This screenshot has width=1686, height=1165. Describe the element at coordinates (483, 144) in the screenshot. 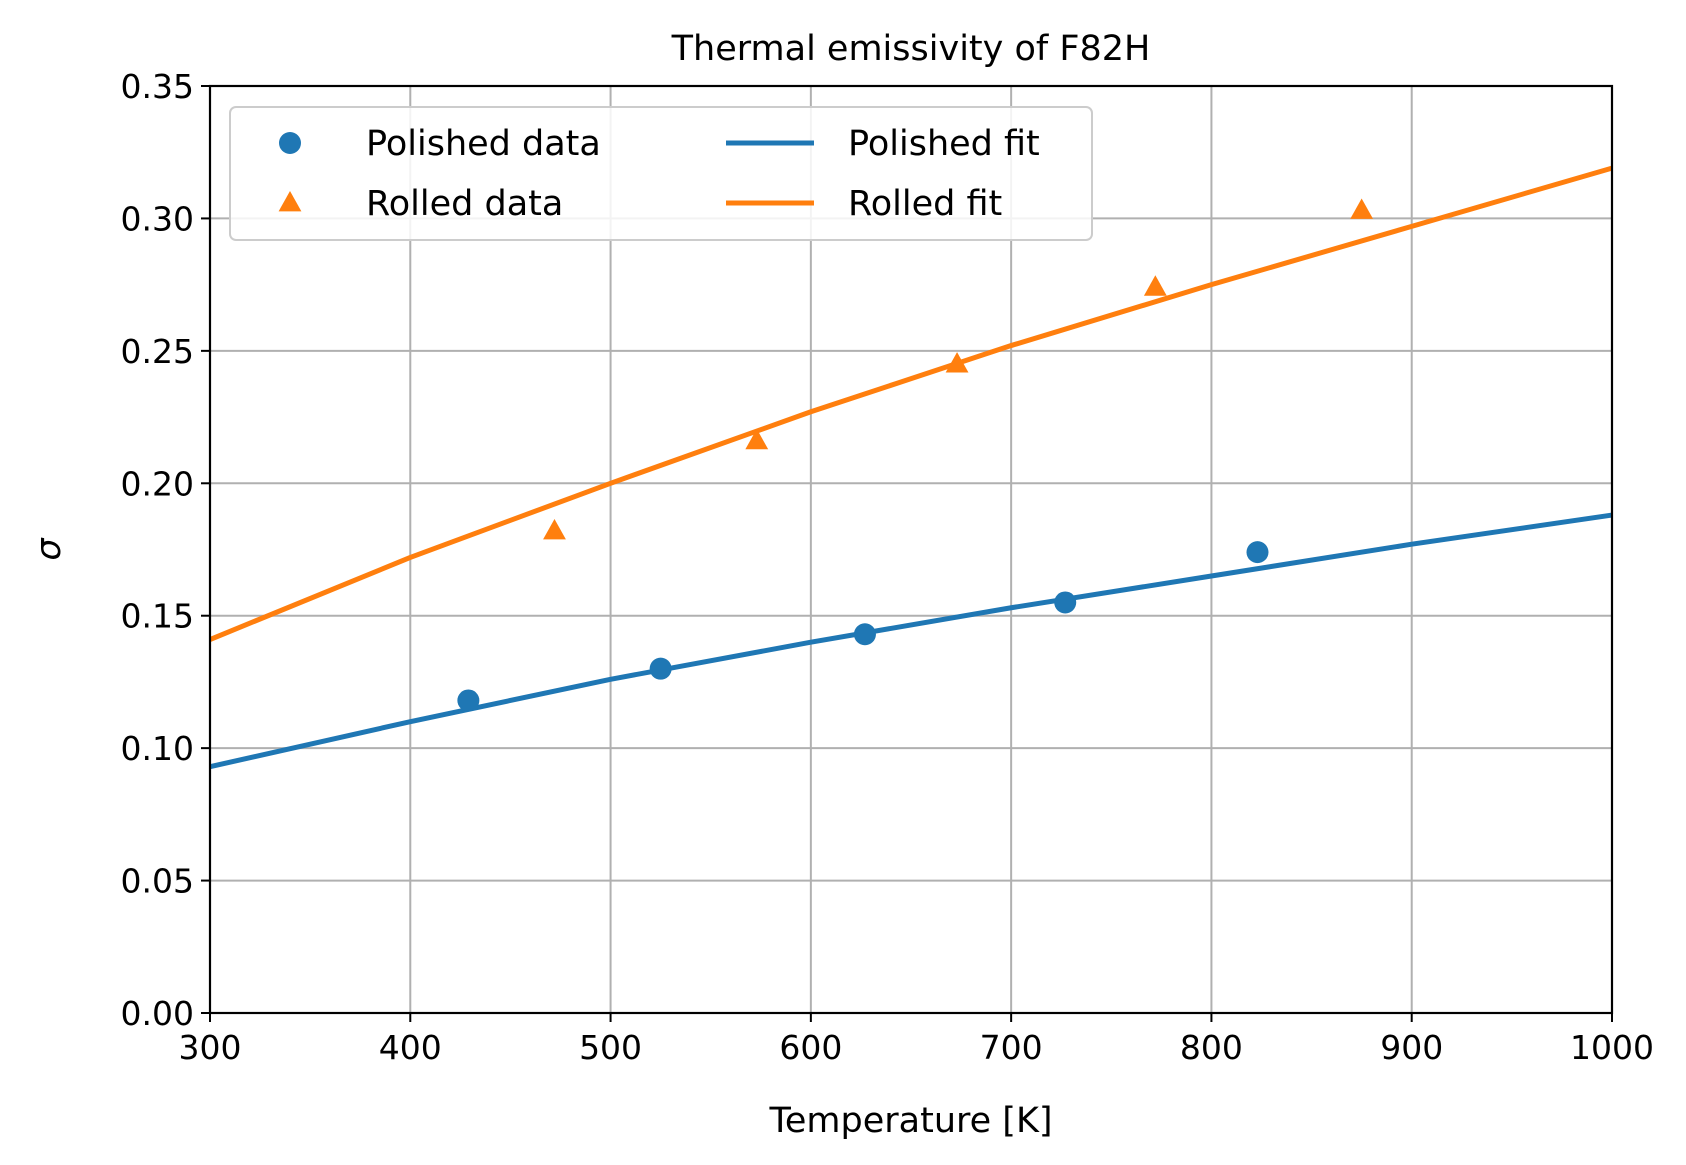

I see `legend-label-0: Polished data` at that location.